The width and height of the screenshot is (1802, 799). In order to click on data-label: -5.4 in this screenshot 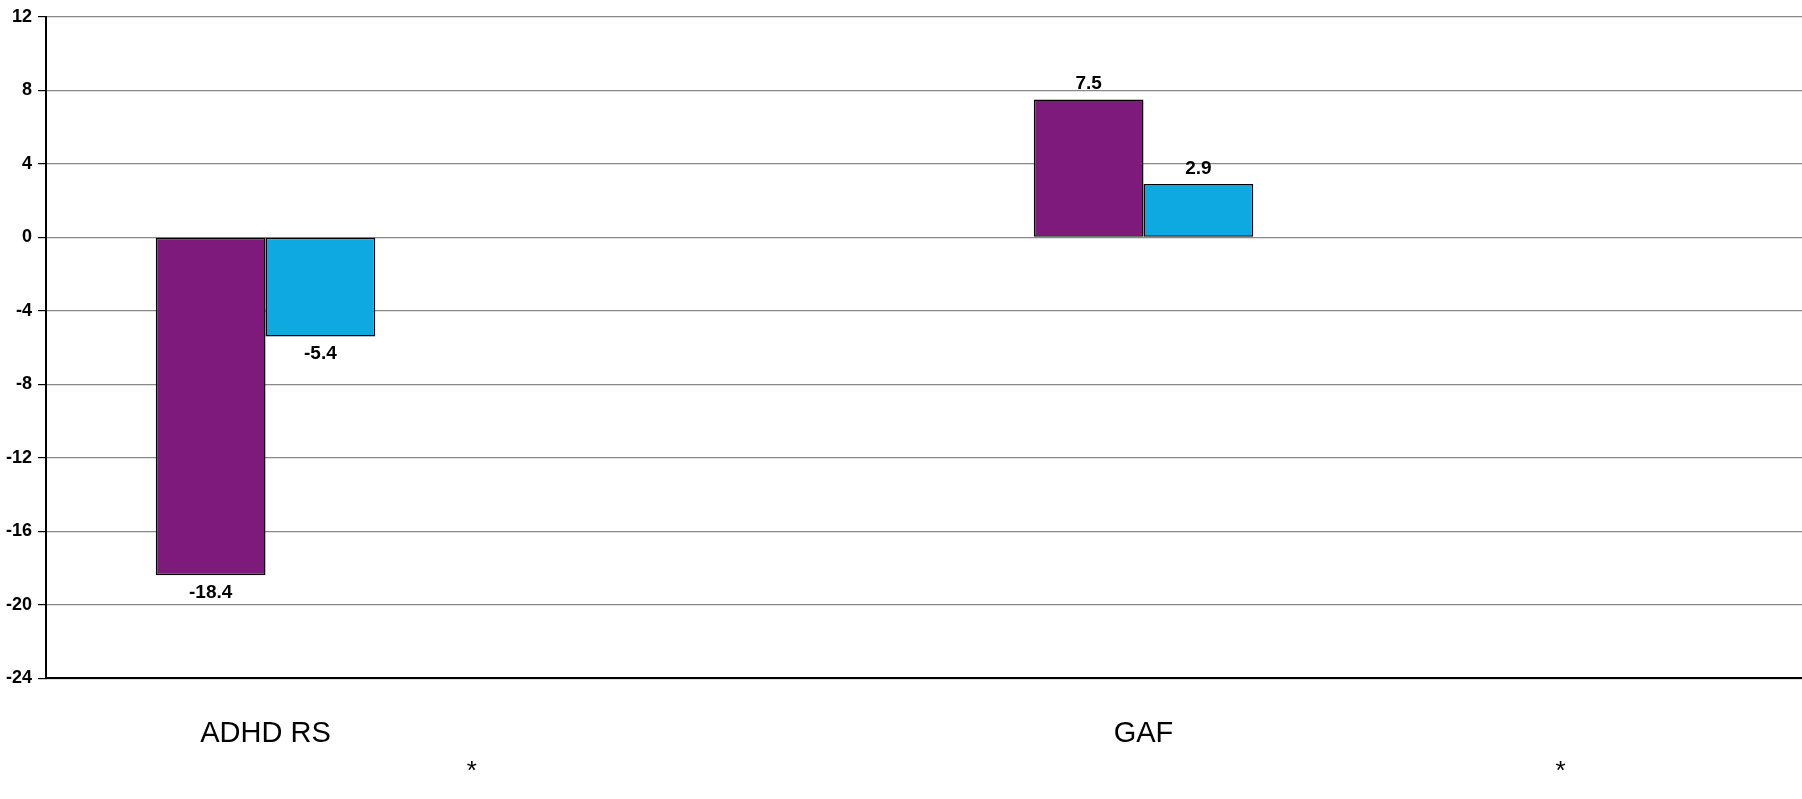, I will do `click(321, 353)`.